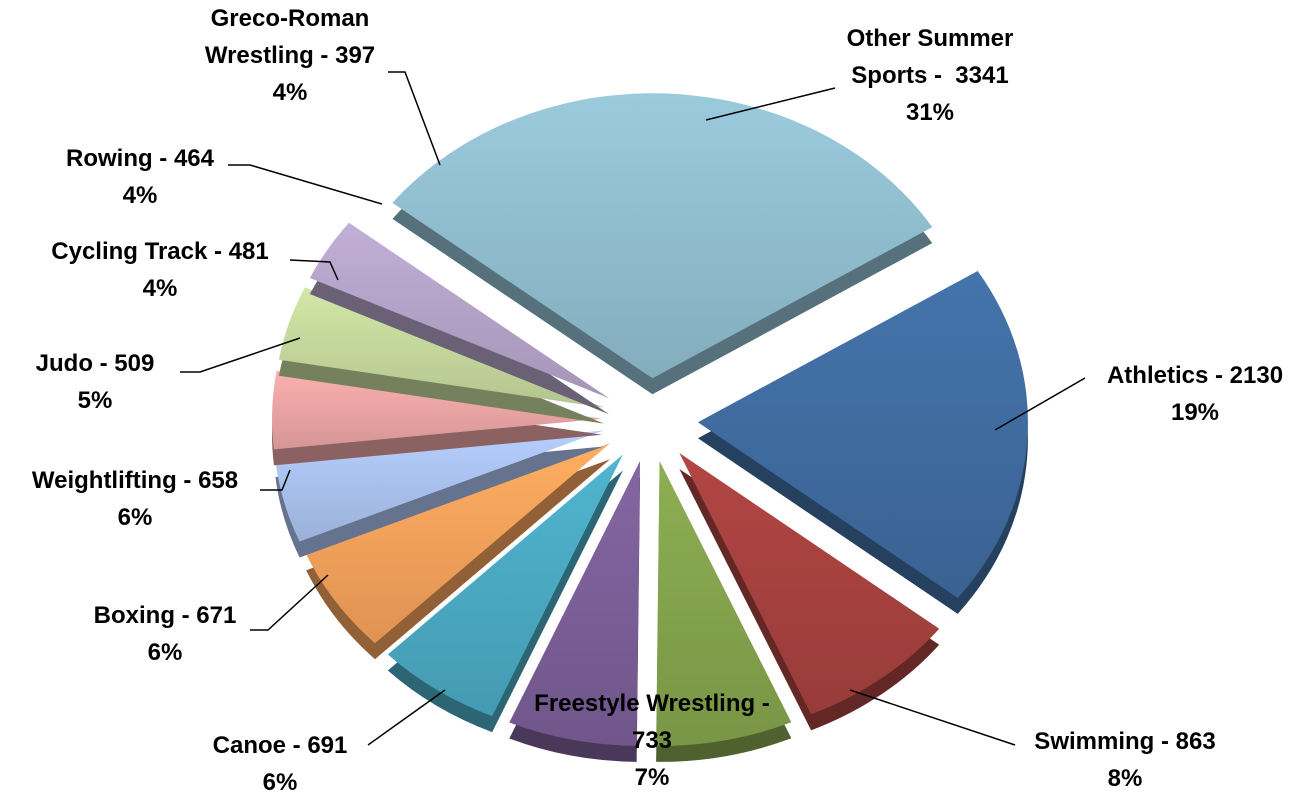 The width and height of the screenshot is (1308, 794). What do you see at coordinates (1125, 778) in the screenshot?
I see `percent-label: 8%` at bounding box center [1125, 778].